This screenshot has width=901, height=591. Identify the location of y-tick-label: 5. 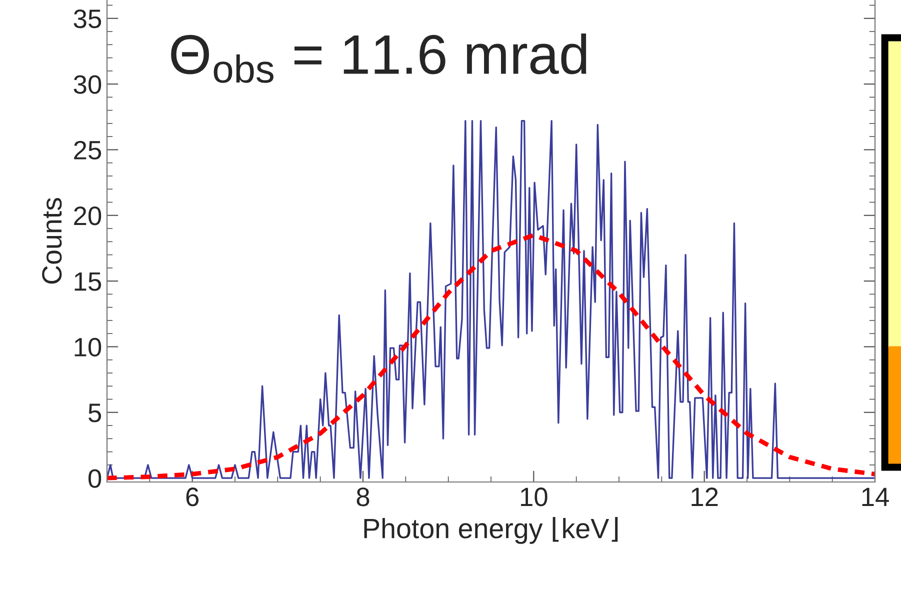
(95, 413).